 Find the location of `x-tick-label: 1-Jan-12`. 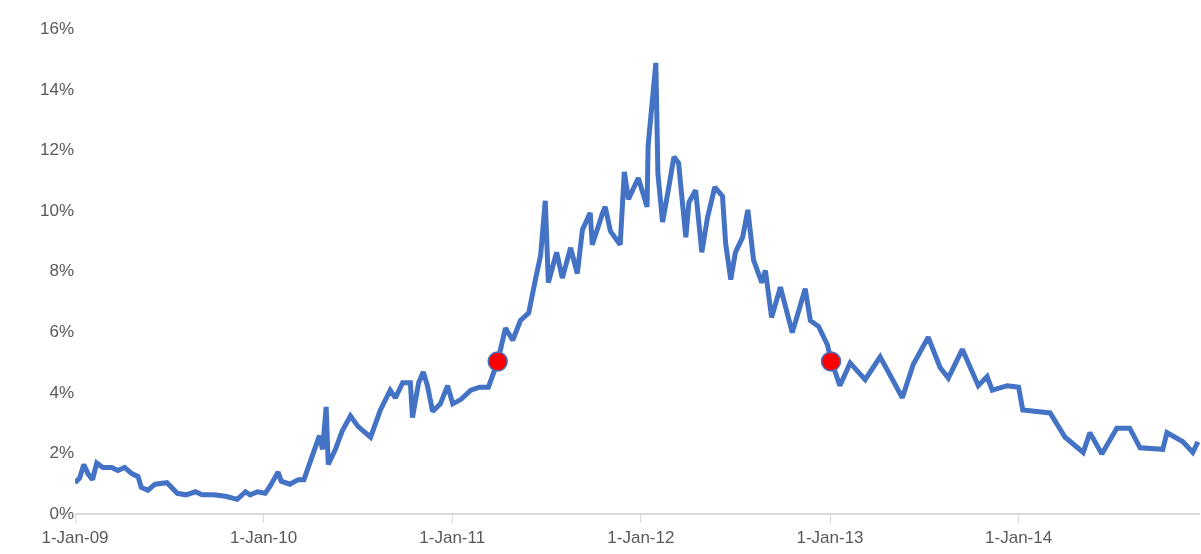

x-tick-label: 1-Jan-12 is located at coordinates (641, 538).